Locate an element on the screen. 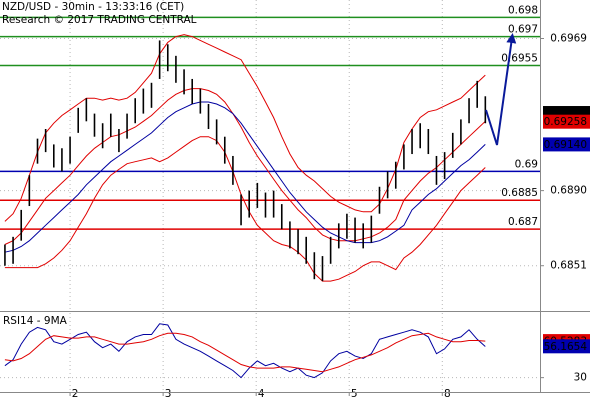 The width and height of the screenshot is (590, 400). price-marker-label: 56.1654 is located at coordinates (566, 347).